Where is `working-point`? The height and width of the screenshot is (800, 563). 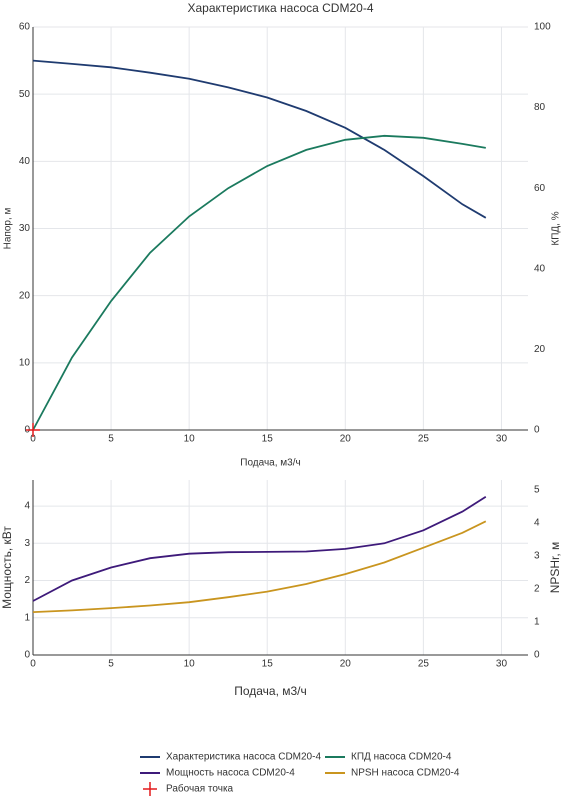 working-point is located at coordinates (33, 430).